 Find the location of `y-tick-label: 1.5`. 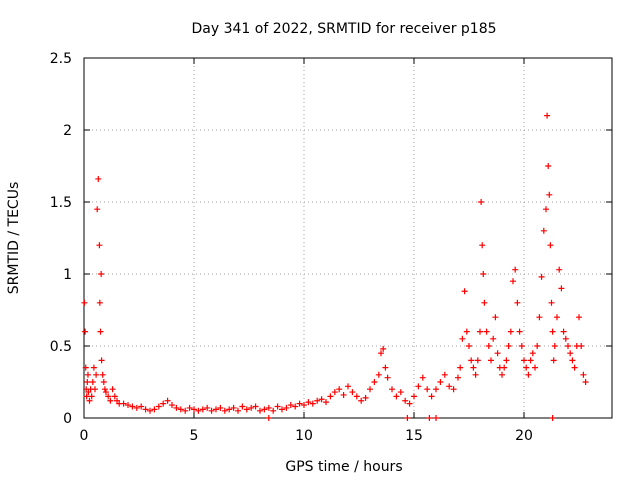

y-tick-label: 1.5 is located at coordinates (61, 203).